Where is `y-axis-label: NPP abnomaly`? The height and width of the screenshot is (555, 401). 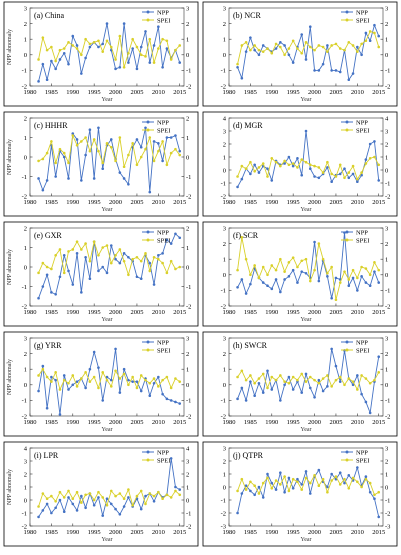 y-axis-label: NPP abnomaly is located at coordinates (10, 47).